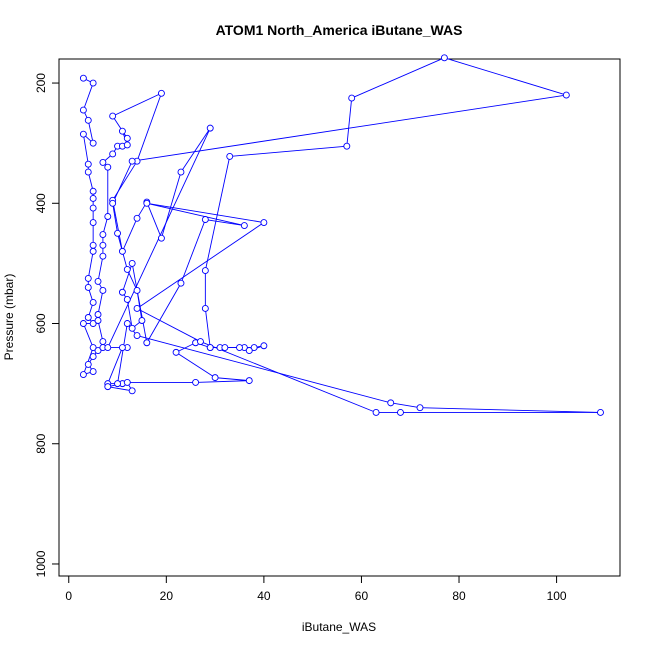  I want to click on y-tick-label: 200, so click(41, 83).